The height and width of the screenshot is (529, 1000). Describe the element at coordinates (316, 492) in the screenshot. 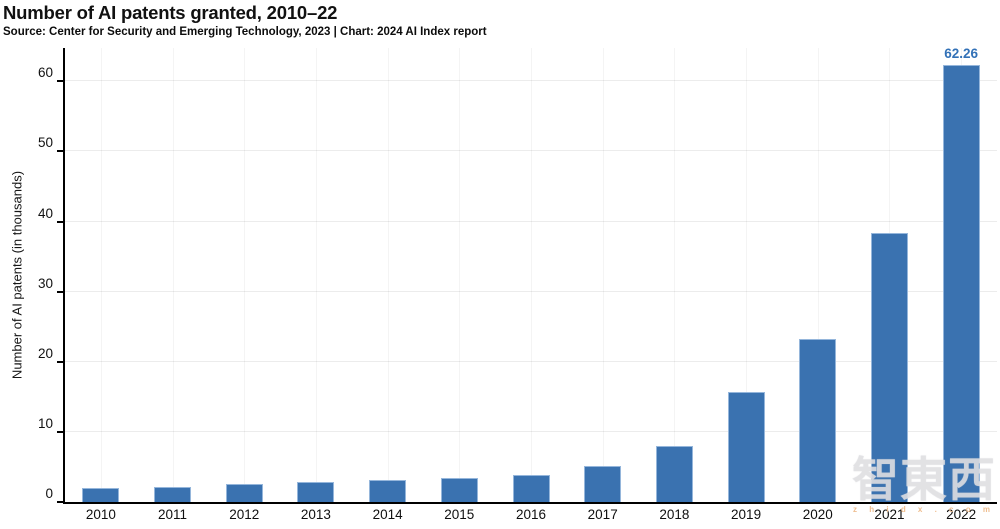

I see `bar-2013` at that location.